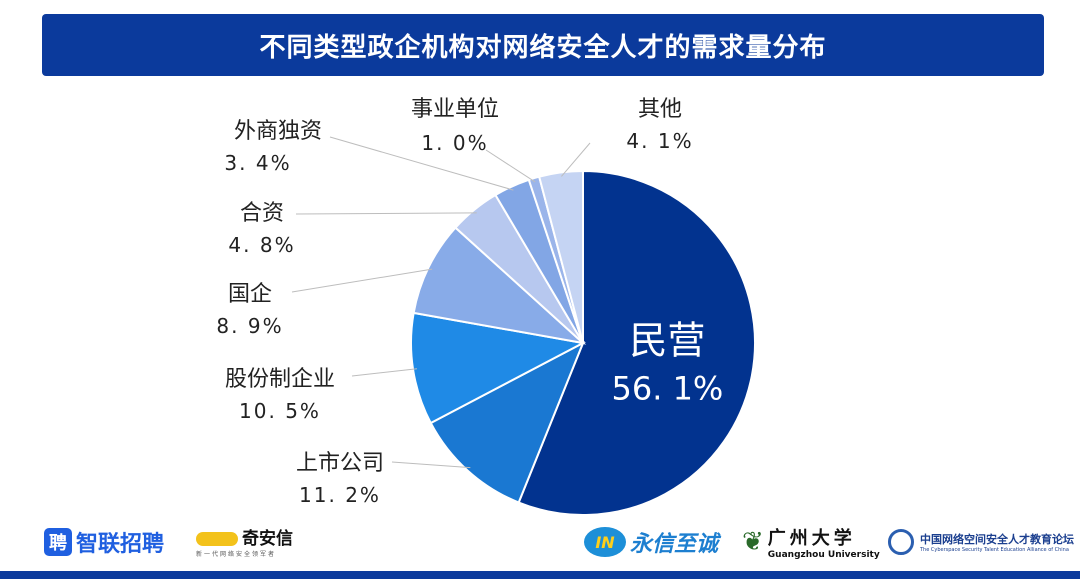 Image resolution: width=1080 pixels, height=579 pixels. Describe the element at coordinates (250, 294) in the screenshot. I see `slice-label: 国企` at that location.